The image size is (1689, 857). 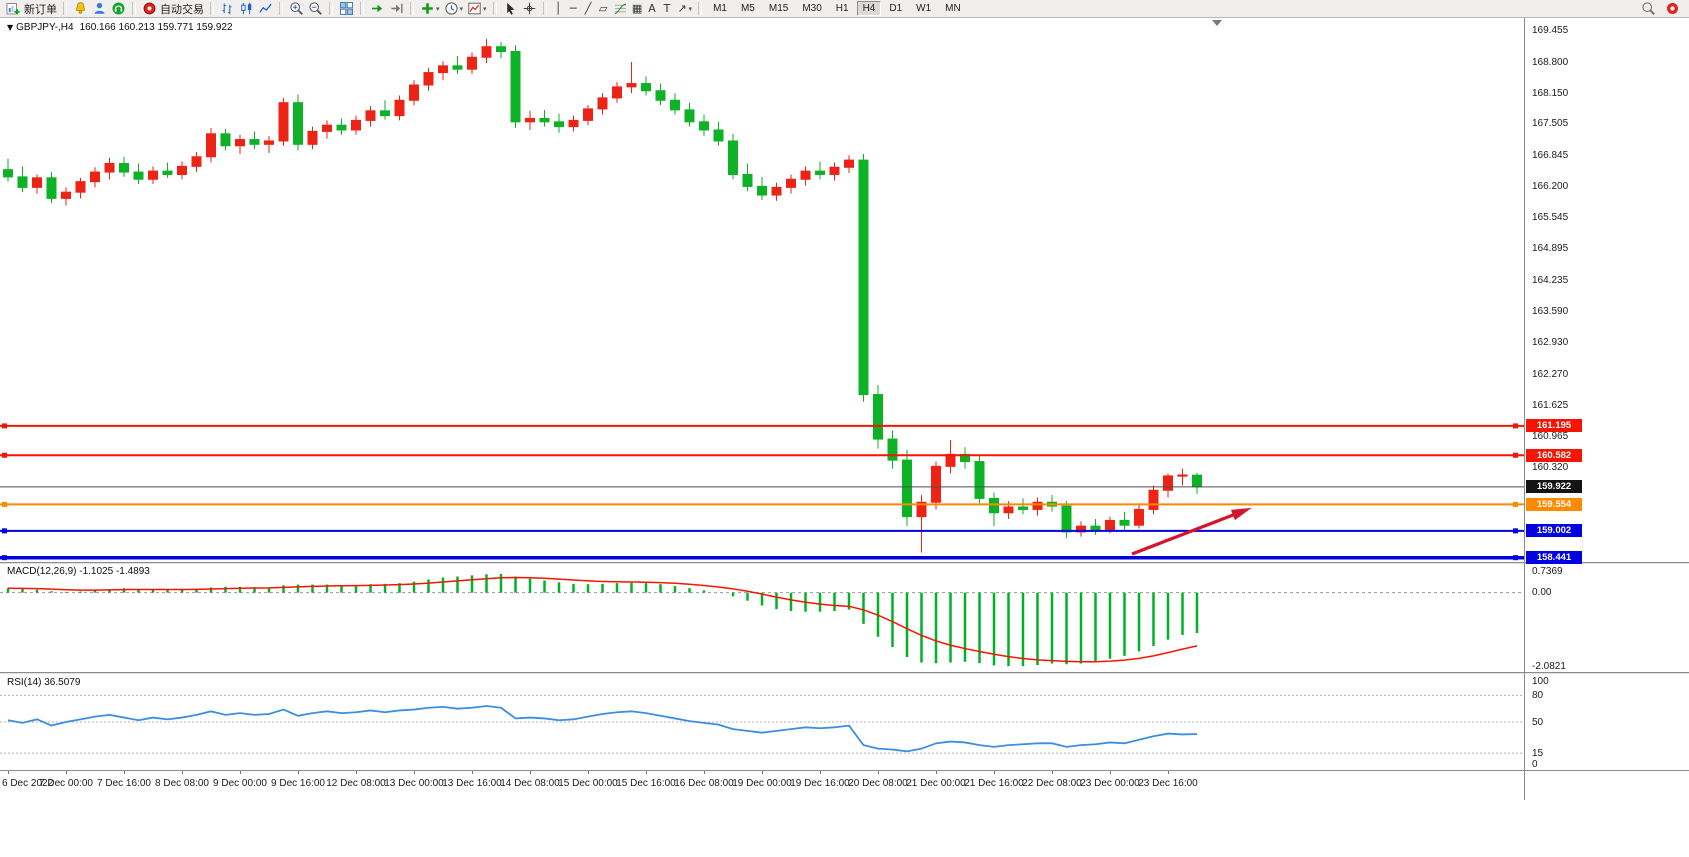 I want to click on chart-shift-button, so click(x=396, y=9).